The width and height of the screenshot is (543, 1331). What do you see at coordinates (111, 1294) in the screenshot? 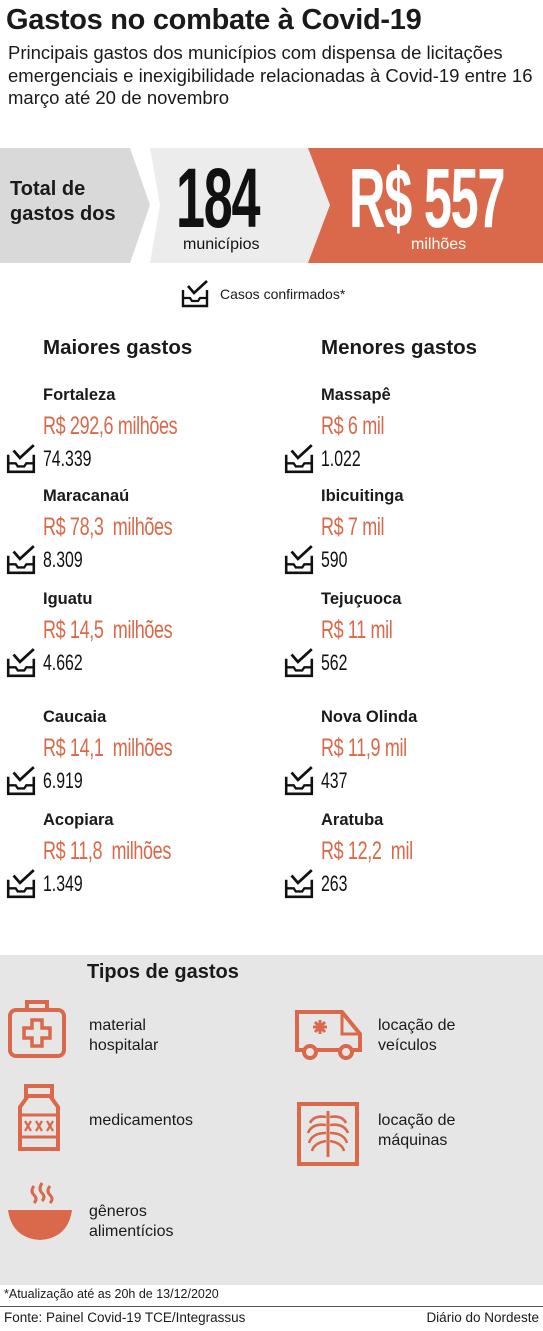
I see `footnote: *Atualização até as 20h de 13/12/2020` at bounding box center [111, 1294].